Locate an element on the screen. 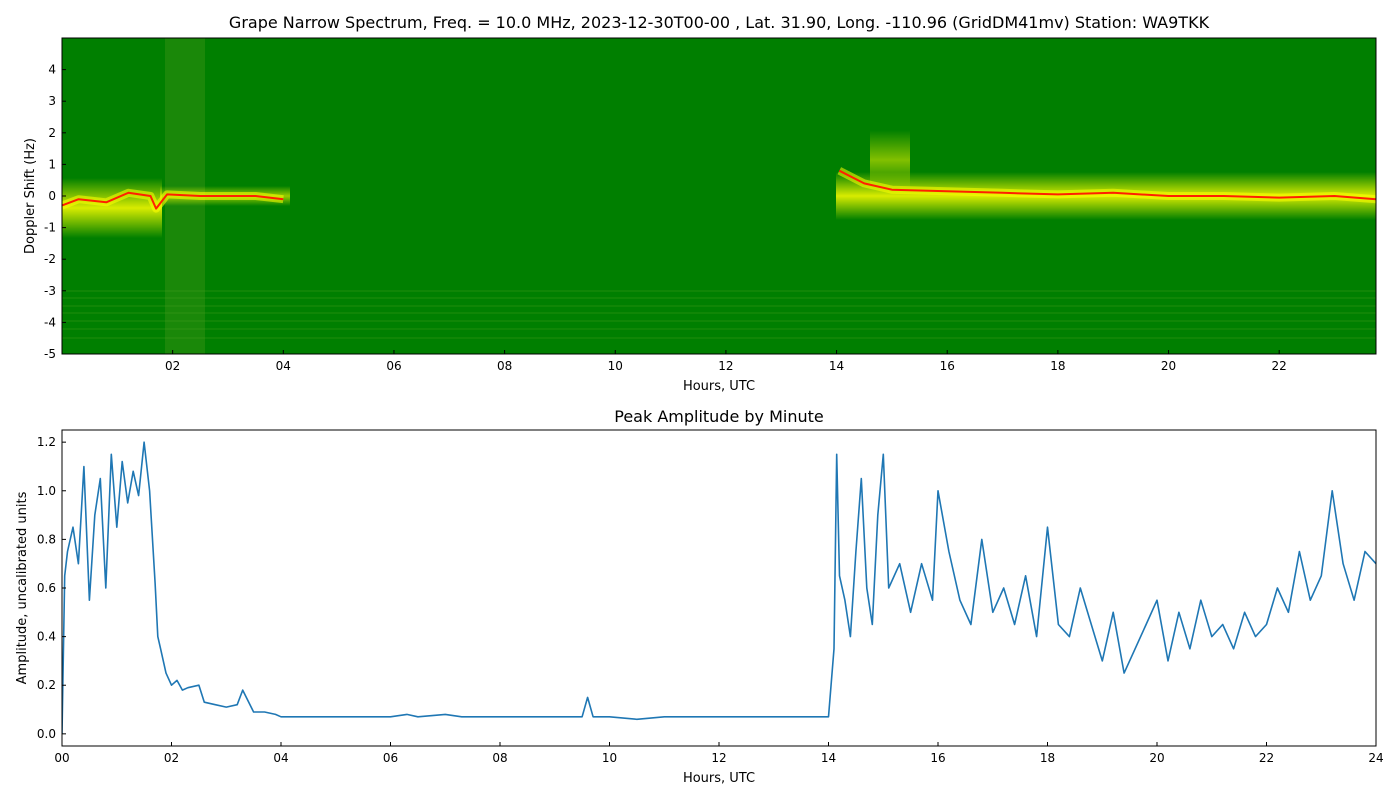 This screenshot has width=1400, height=800. spectrogram-x-tick-label: 20 is located at coordinates (1168, 366).